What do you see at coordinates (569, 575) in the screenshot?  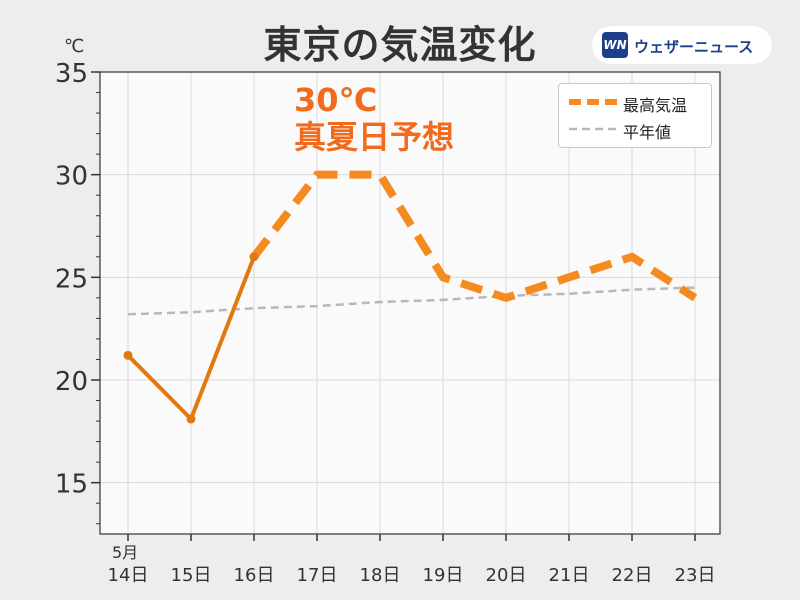 I see `x-tick-label: 21日` at bounding box center [569, 575].